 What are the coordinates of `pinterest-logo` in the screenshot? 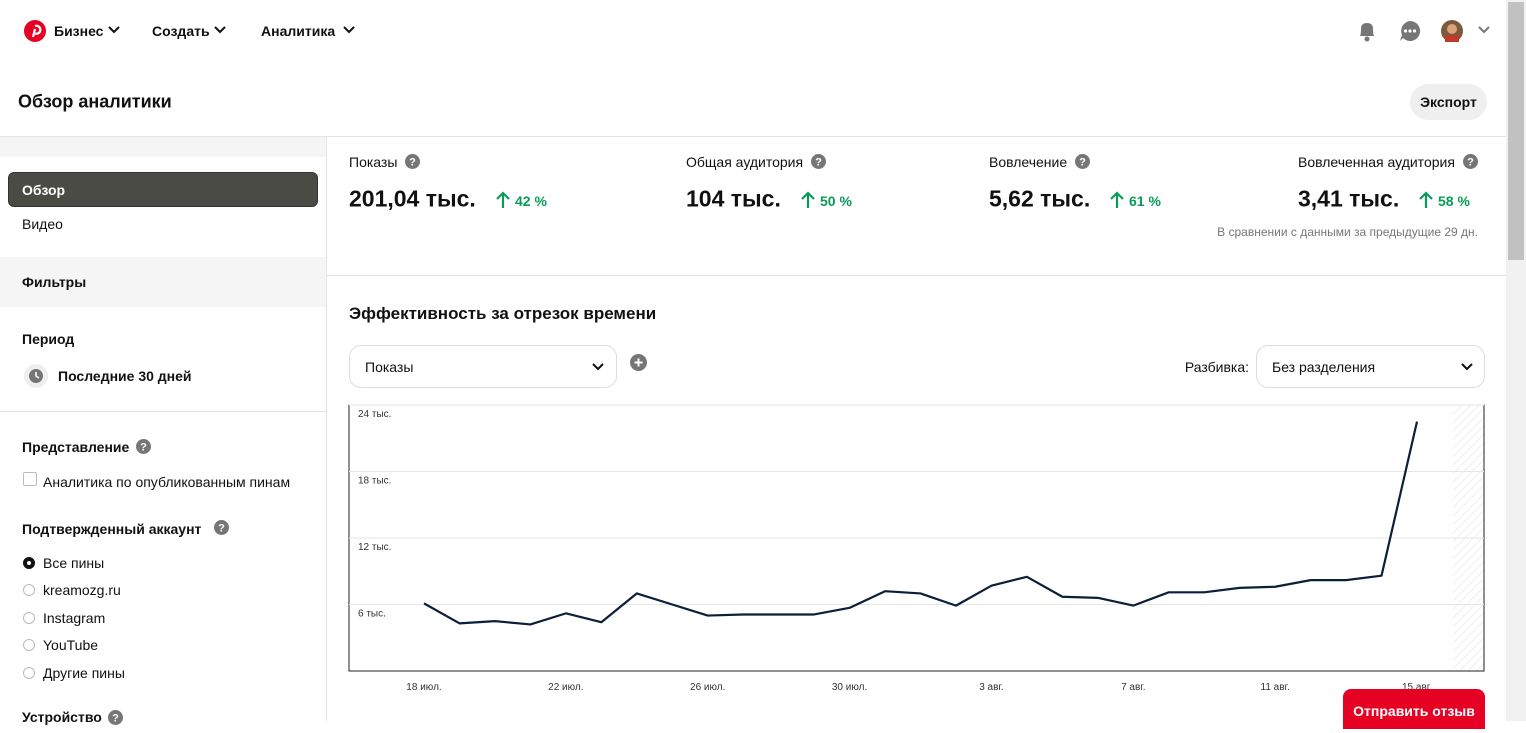 It's located at (35, 31).